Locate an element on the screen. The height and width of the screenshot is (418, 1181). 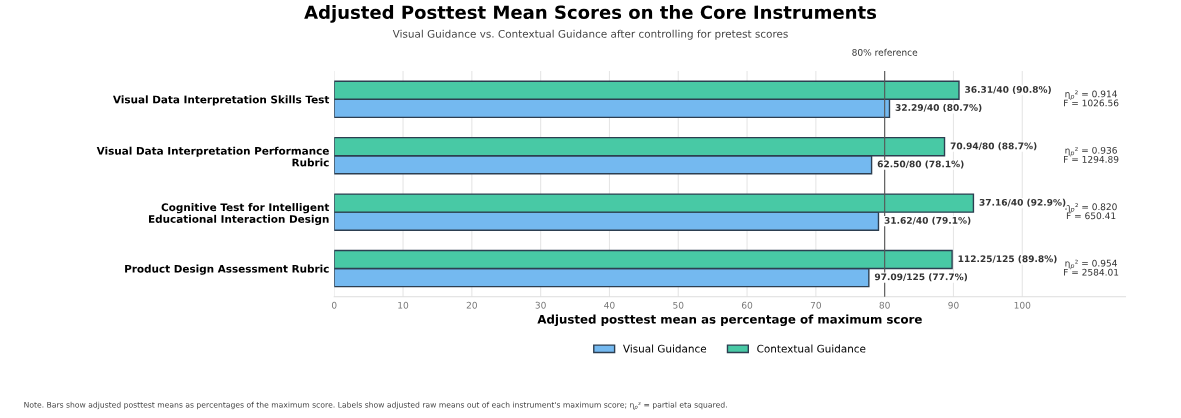
x-tick-label: 100 is located at coordinates (1022, 305).